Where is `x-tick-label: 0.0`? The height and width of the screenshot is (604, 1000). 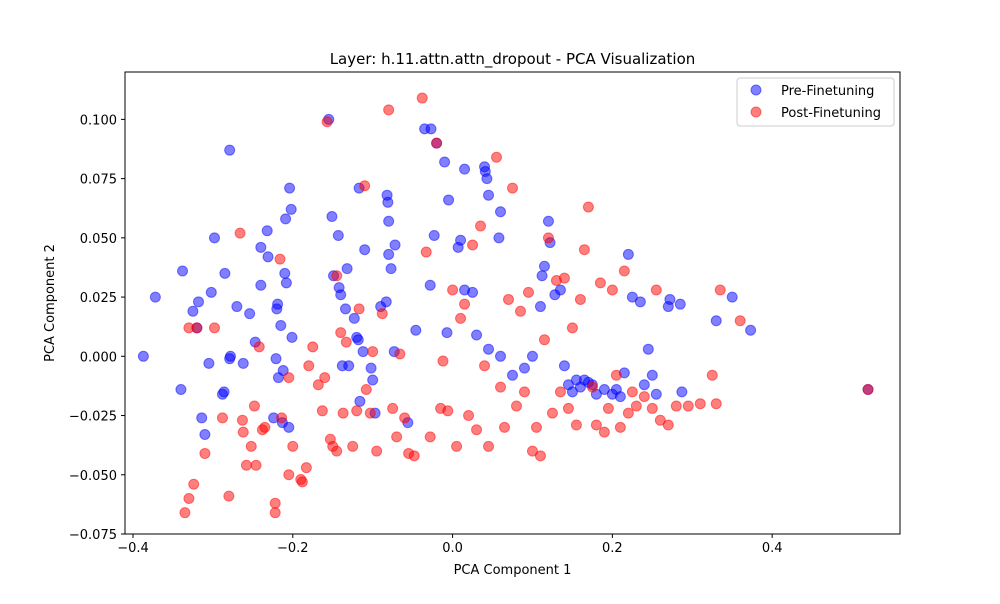 x-tick-label: 0.0 is located at coordinates (452, 548).